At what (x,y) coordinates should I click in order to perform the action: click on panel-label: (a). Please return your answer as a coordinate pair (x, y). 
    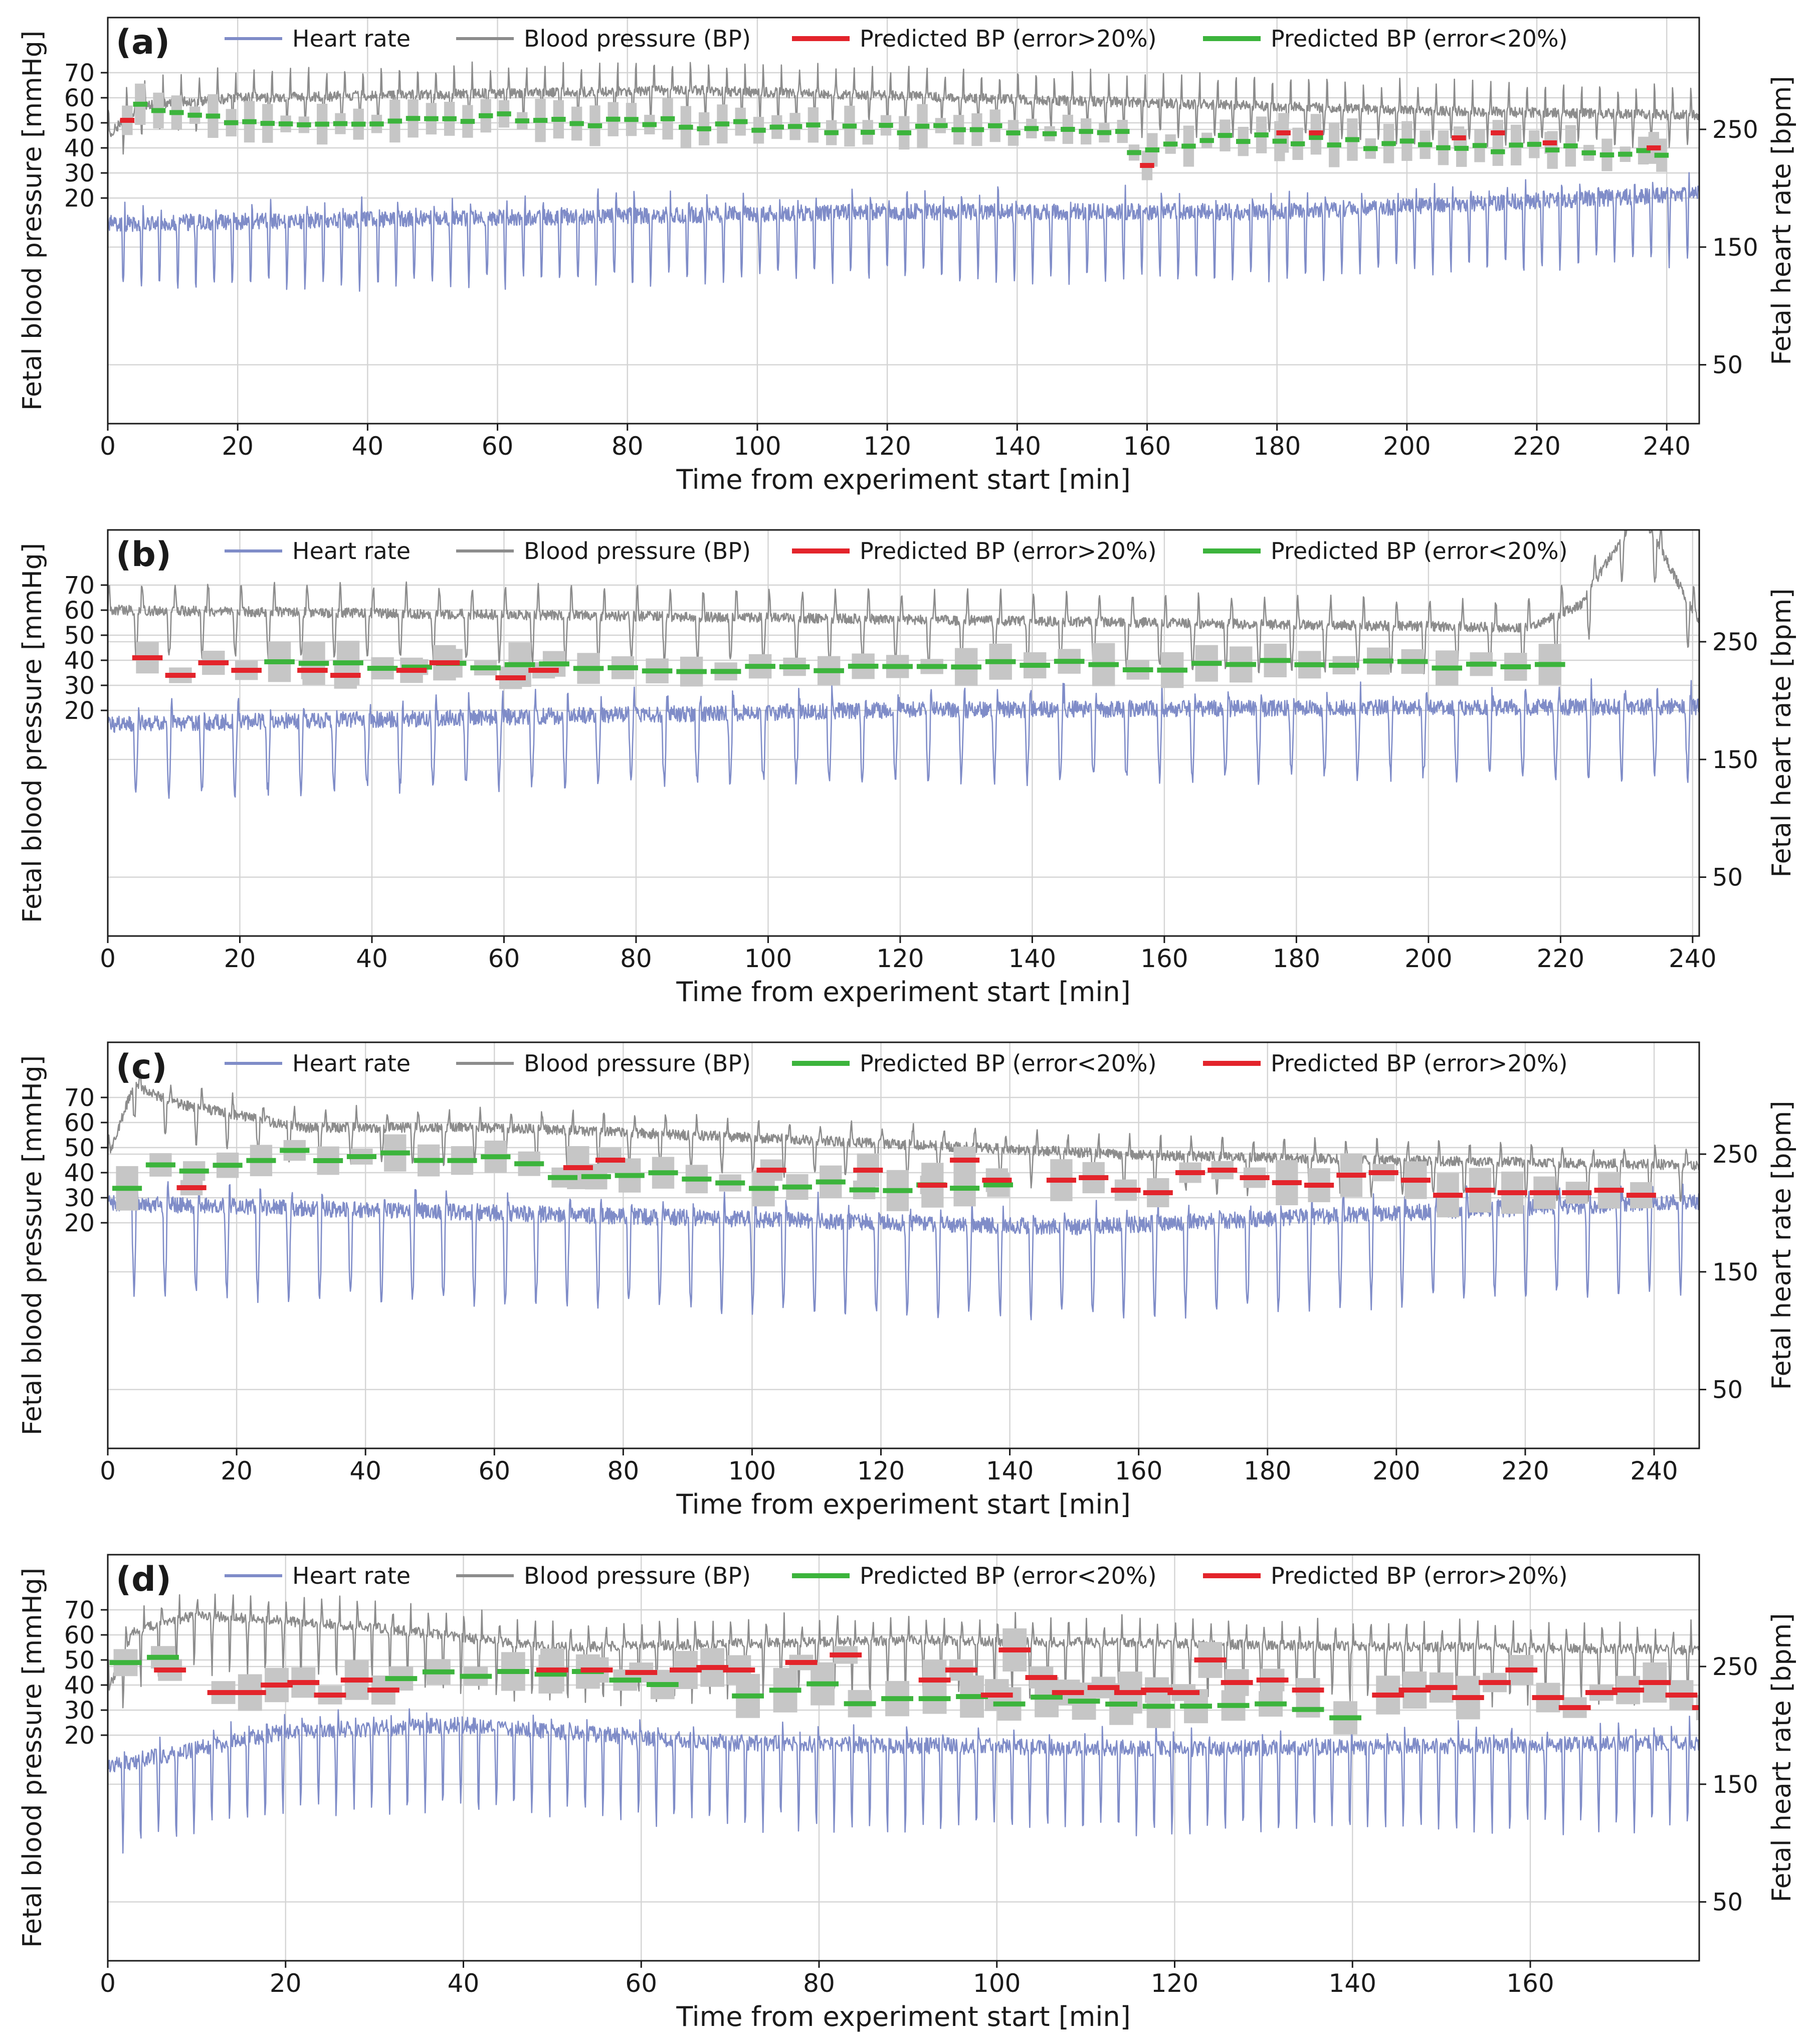
    Looking at the image, I should click on (143, 42).